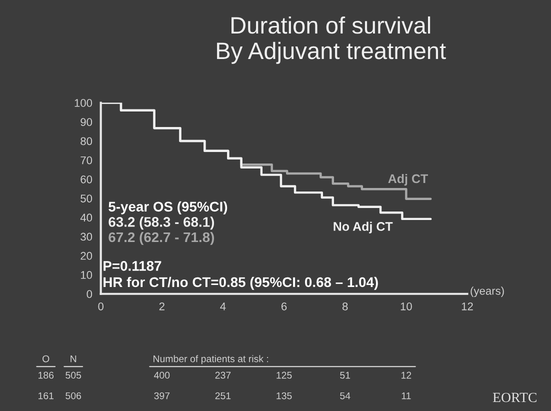 The image size is (551, 411). What do you see at coordinates (86, 122) in the screenshot?
I see `y-tick-label: 90` at bounding box center [86, 122].